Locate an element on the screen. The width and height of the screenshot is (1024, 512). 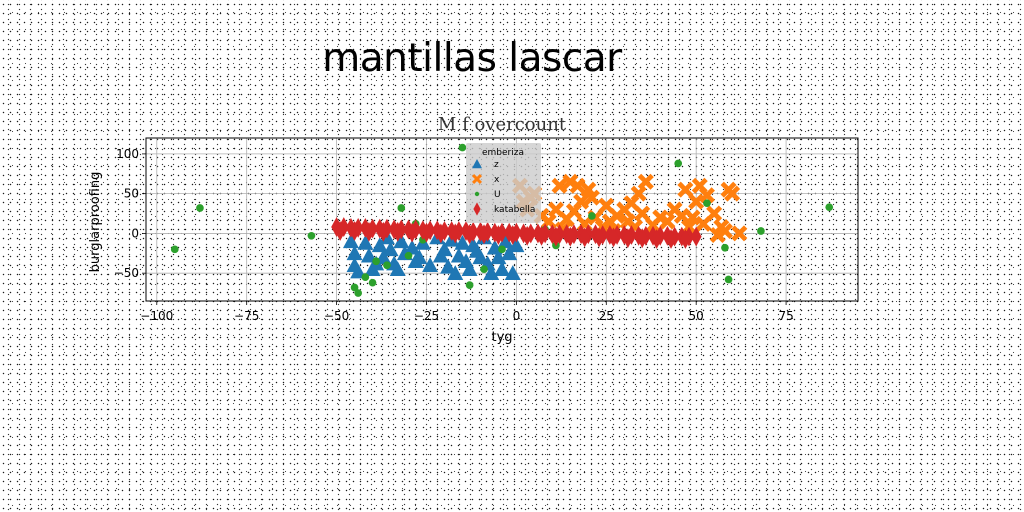
series-katabella is located at coordinates (516, 233).